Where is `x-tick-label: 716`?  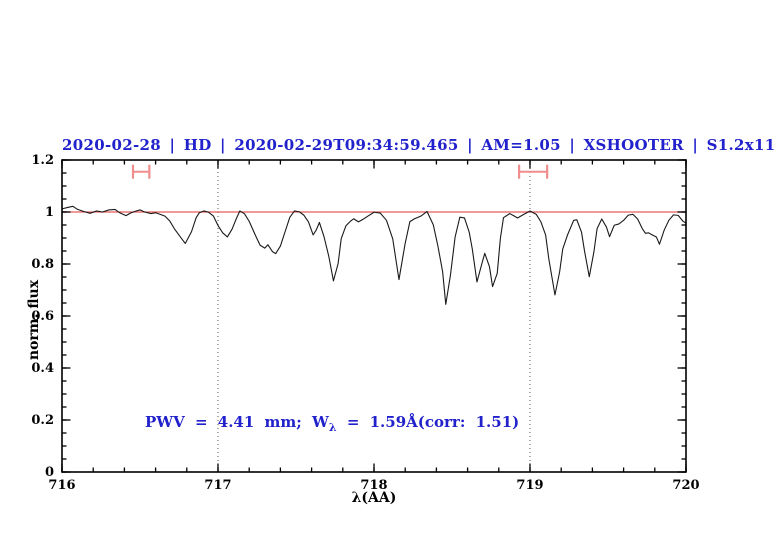
x-tick-label: 716 is located at coordinates (62, 485).